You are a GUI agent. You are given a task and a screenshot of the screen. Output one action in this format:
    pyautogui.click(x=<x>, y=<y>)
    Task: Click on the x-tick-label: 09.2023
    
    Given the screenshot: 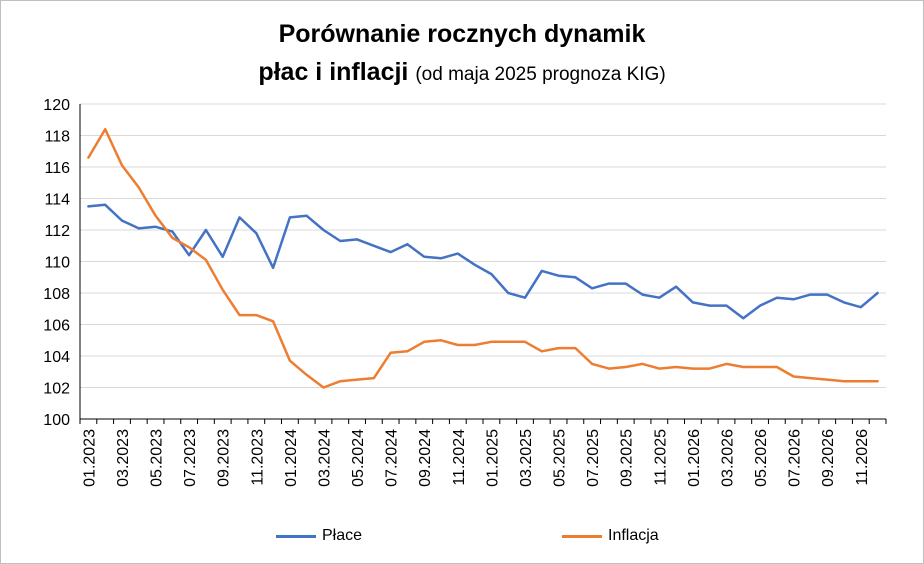 What is the action you would take?
    pyautogui.click(x=224, y=458)
    